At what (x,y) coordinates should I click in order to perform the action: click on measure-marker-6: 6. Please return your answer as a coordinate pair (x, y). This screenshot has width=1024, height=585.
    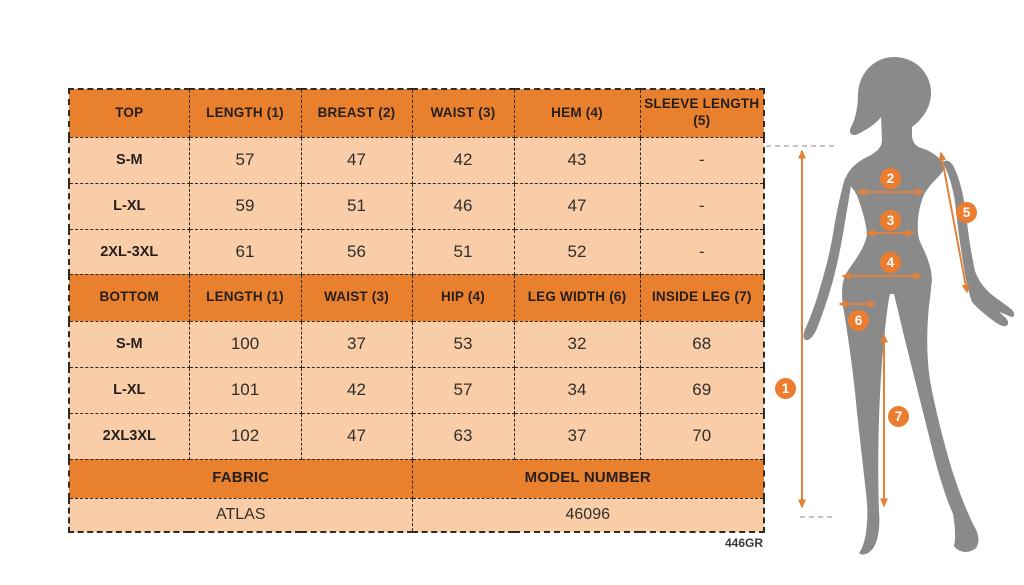
    Looking at the image, I should click on (858, 320).